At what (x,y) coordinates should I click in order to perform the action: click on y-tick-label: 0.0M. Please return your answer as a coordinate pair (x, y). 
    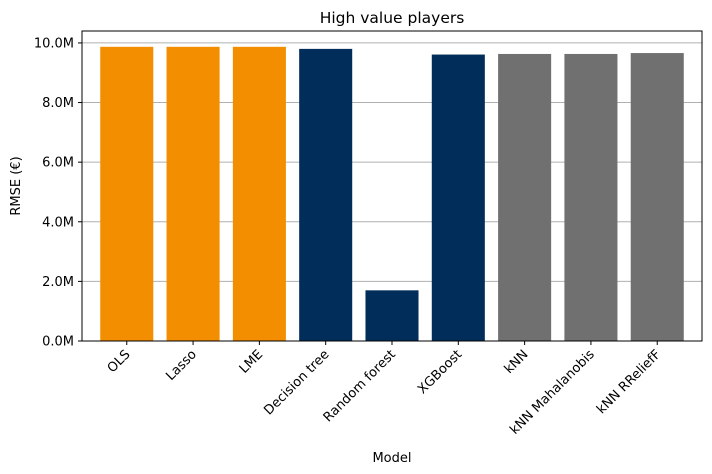
    Looking at the image, I should click on (58, 342).